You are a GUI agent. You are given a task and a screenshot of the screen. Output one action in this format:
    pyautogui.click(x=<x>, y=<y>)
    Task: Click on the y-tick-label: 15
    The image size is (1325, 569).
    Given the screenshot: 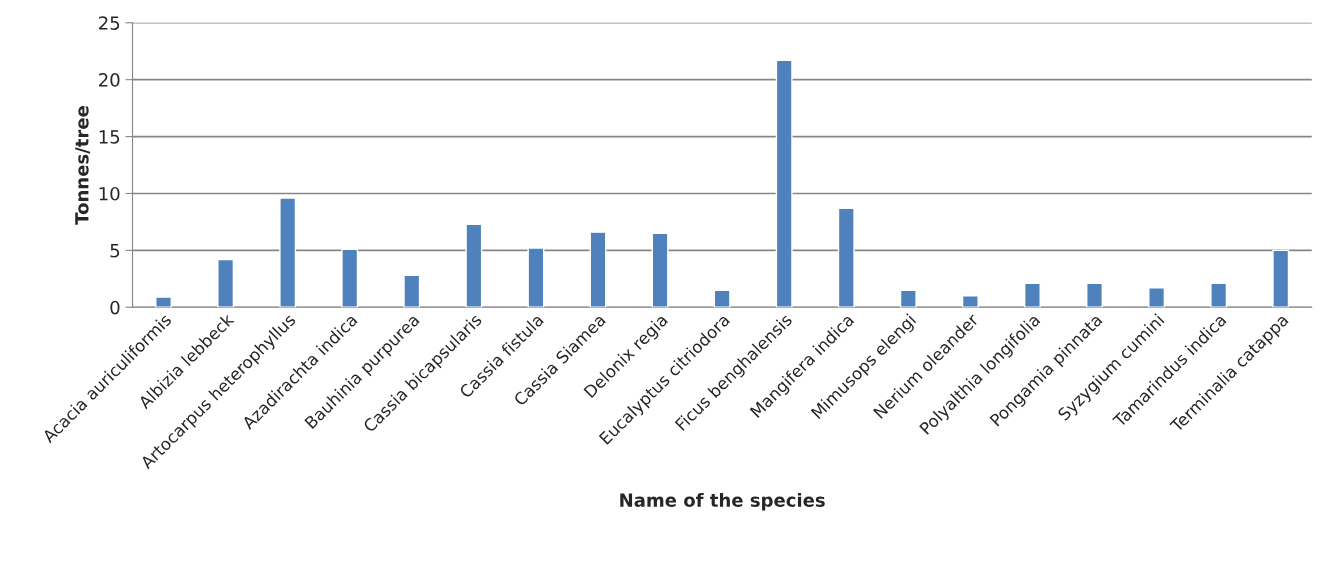 What is the action you would take?
    pyautogui.click(x=109, y=137)
    